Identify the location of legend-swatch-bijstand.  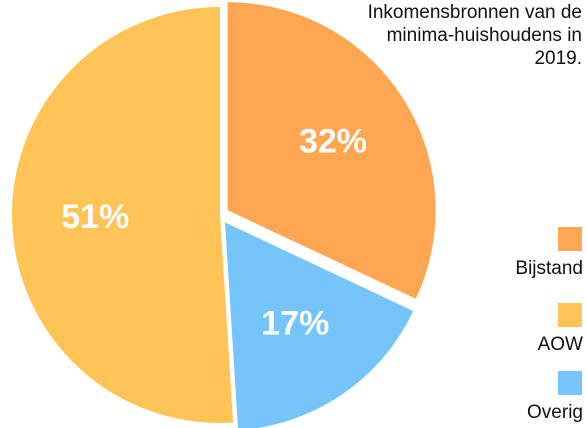
(570, 239).